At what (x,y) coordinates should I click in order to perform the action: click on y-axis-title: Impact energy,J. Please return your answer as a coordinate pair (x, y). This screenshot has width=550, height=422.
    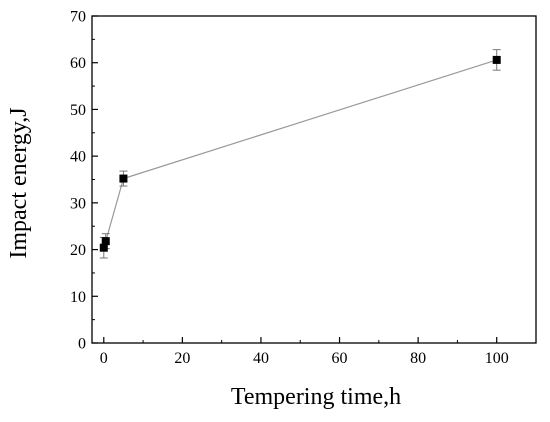
    Looking at the image, I should click on (19, 182).